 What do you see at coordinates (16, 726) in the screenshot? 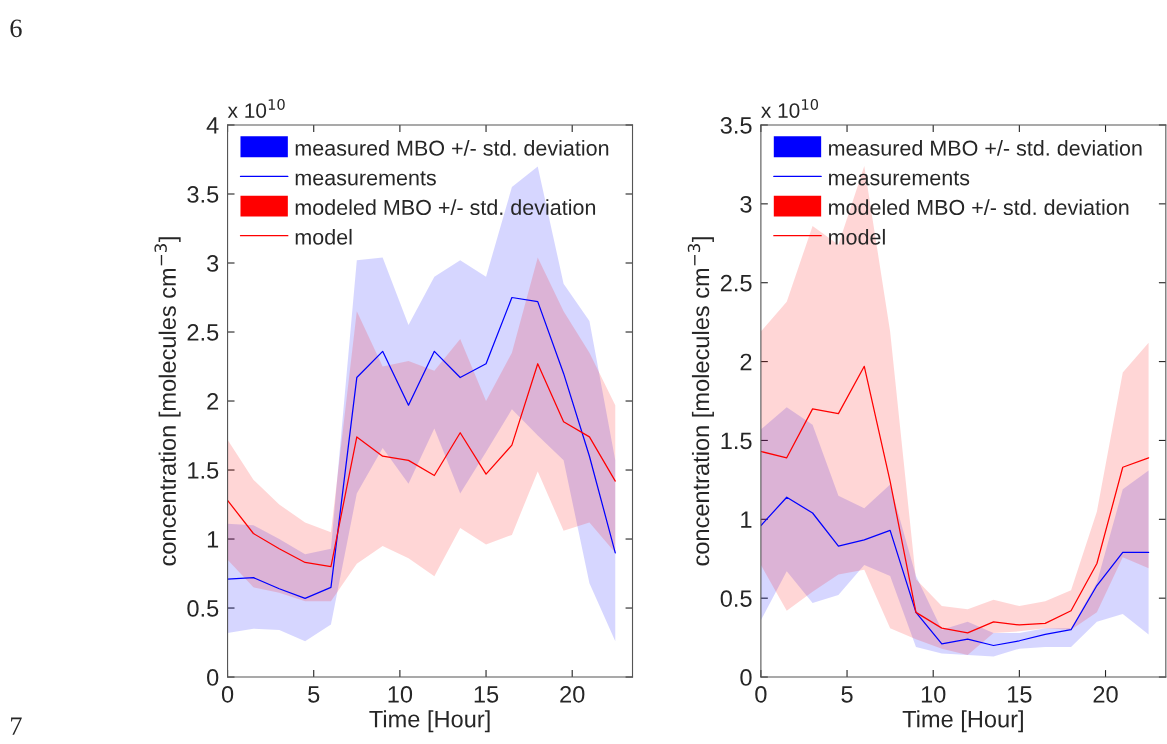
I see `text: 7` at bounding box center [16, 726].